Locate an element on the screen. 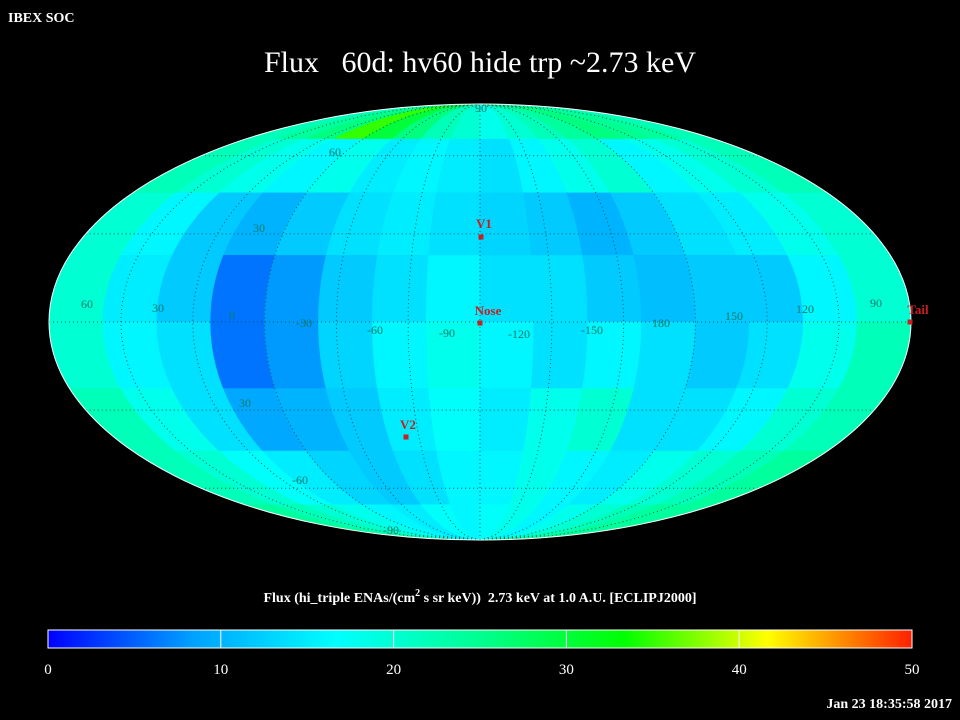 The image size is (960, 720). graticule-label: 180 is located at coordinates (661, 323).